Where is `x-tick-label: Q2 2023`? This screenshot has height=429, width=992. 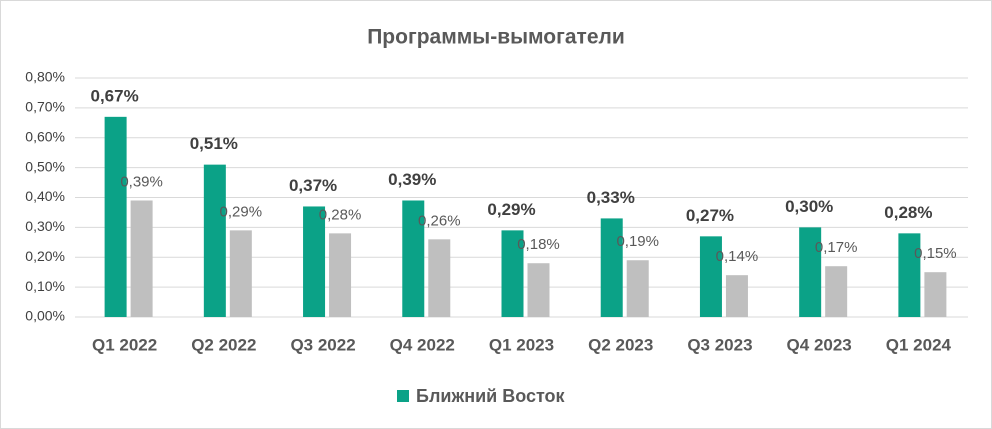 x-tick-label: Q2 2023 is located at coordinates (620, 344).